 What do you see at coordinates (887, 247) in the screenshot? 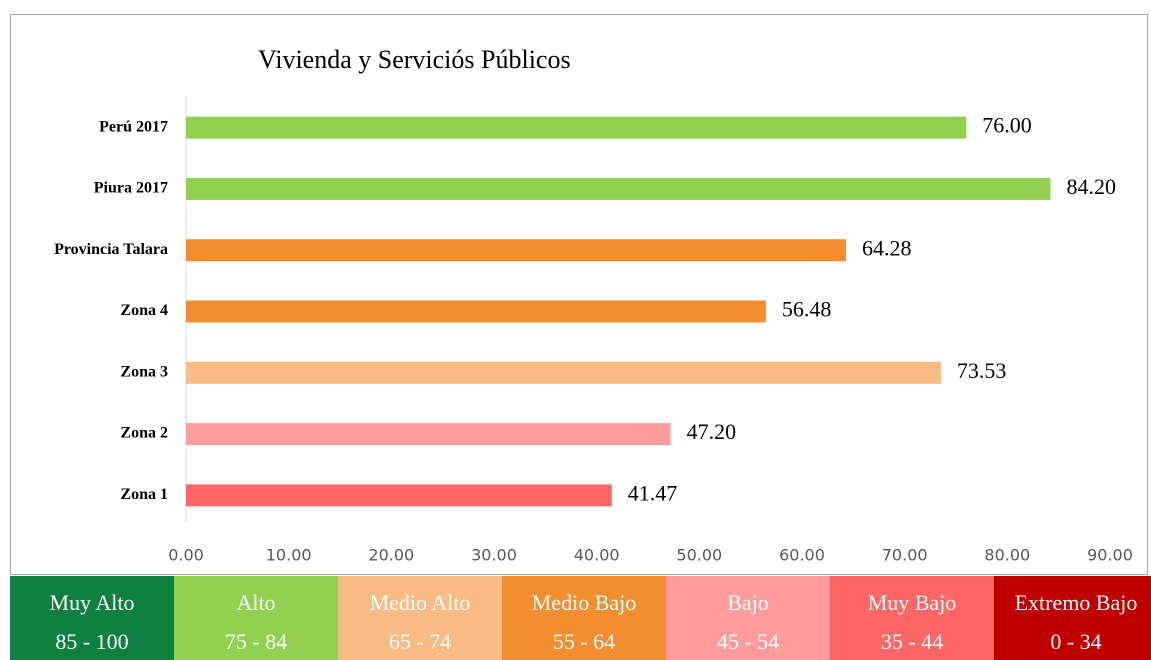
I see `data-label: 64.28` at bounding box center [887, 247].